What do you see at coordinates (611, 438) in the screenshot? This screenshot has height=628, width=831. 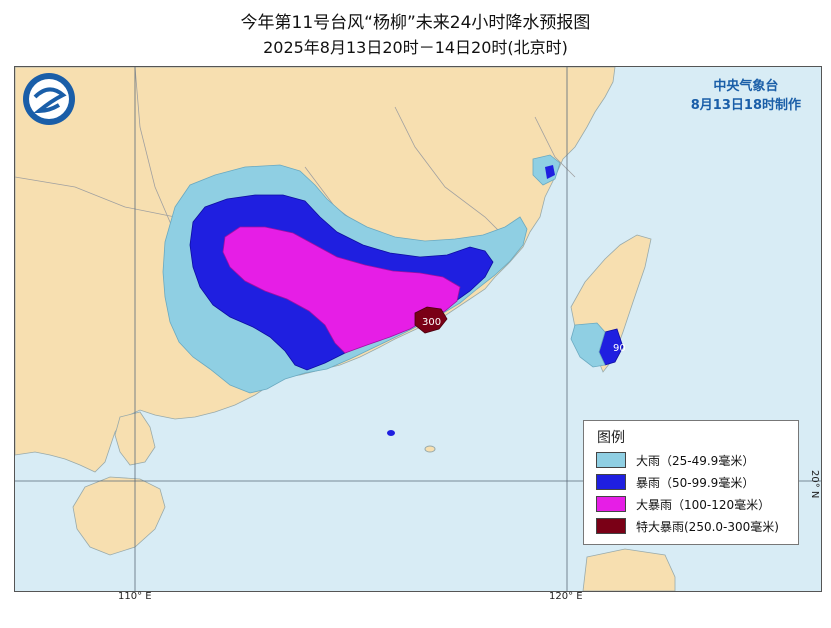 I see `legend-title: 图例` at bounding box center [611, 438].